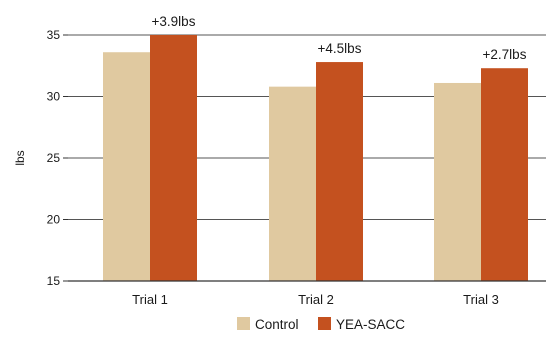 Image resolution: width=553 pixels, height=343 pixels. What do you see at coordinates (316, 299) in the screenshot?
I see `x-category-label: Trial 2` at bounding box center [316, 299].